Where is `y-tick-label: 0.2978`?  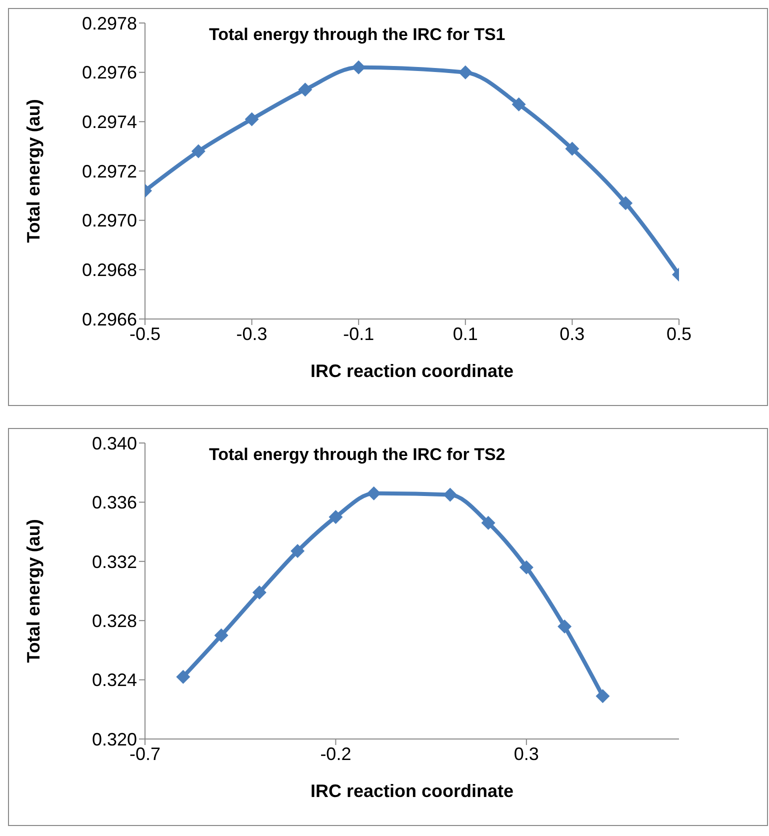
y-tick-label: 0.2978 is located at coordinates (109, 23).